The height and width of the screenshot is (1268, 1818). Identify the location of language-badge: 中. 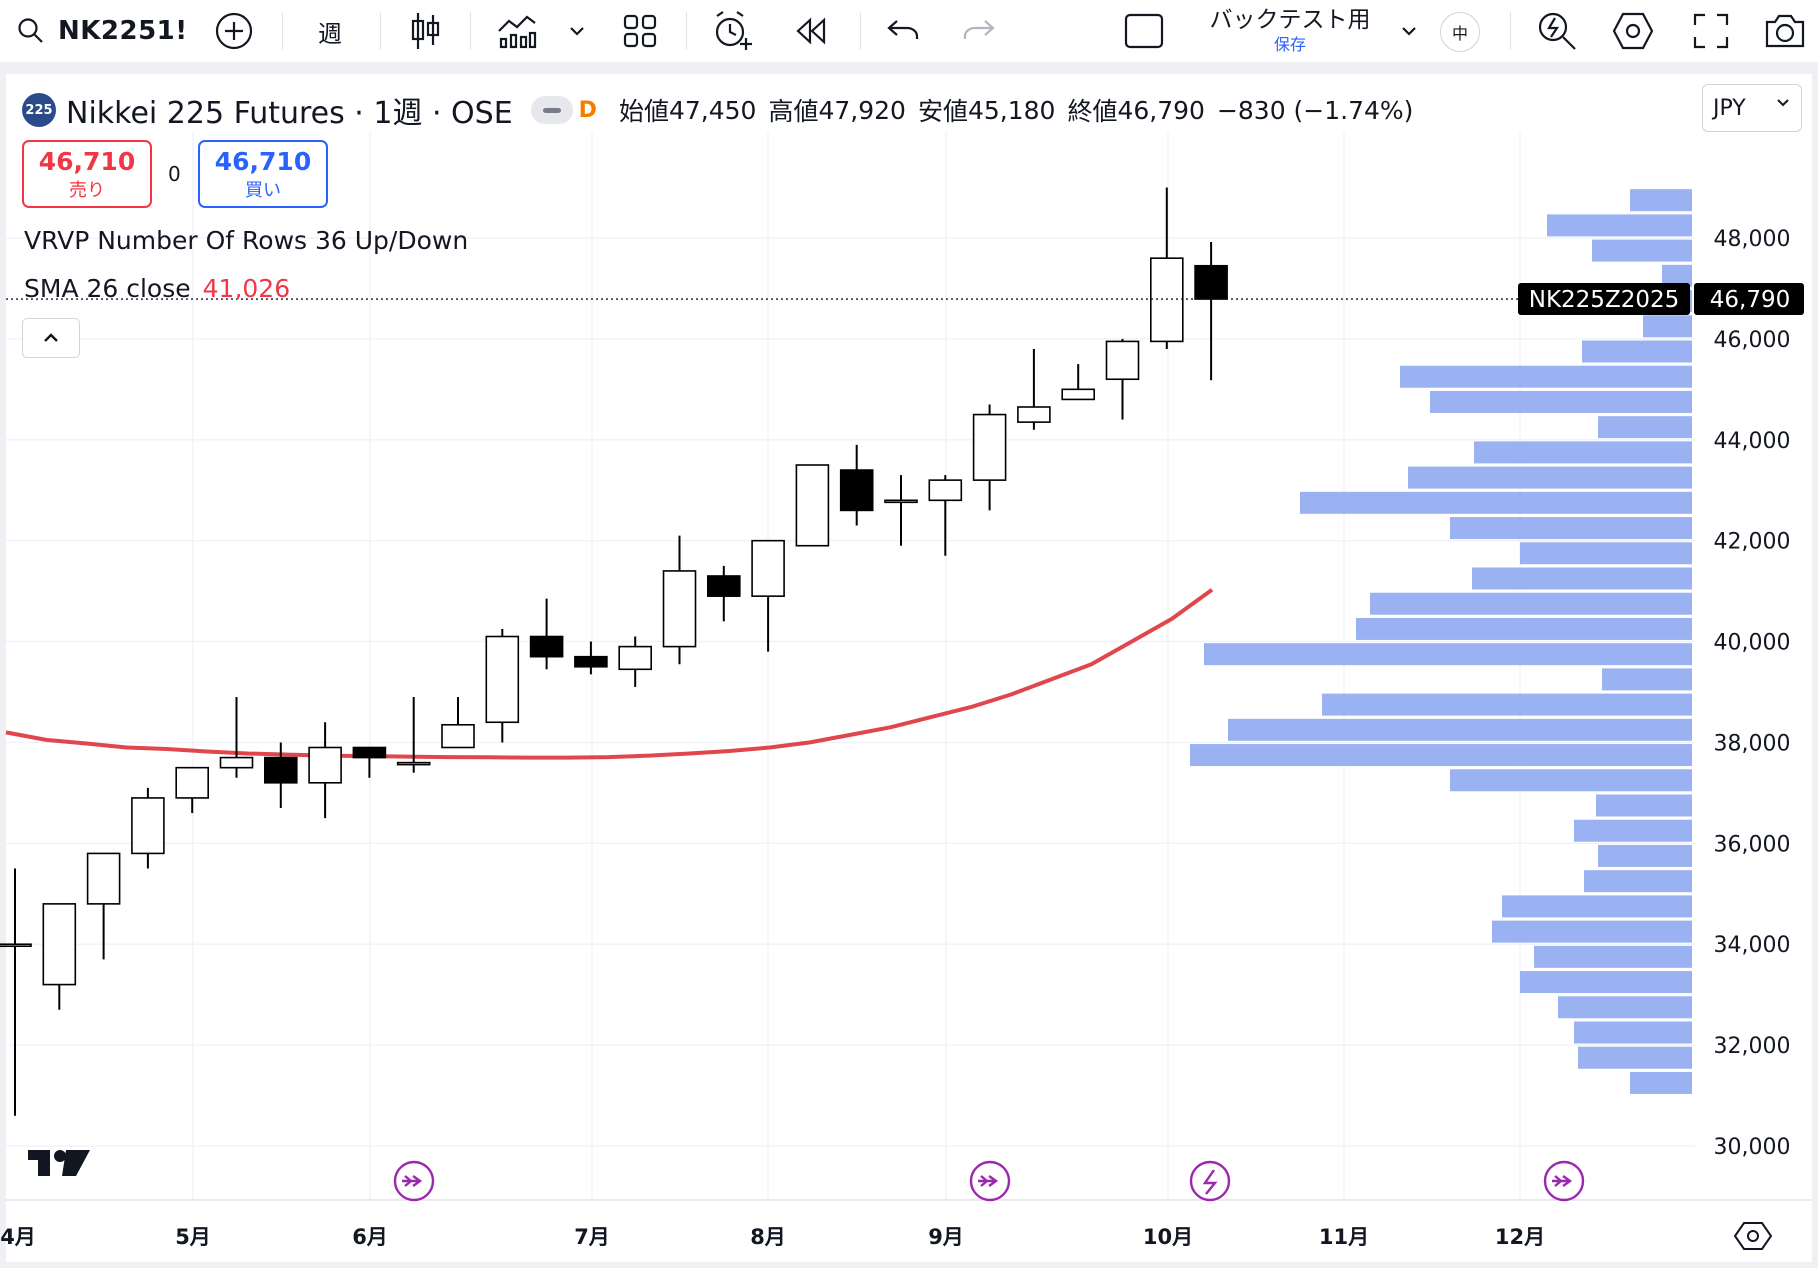
(1460, 32).